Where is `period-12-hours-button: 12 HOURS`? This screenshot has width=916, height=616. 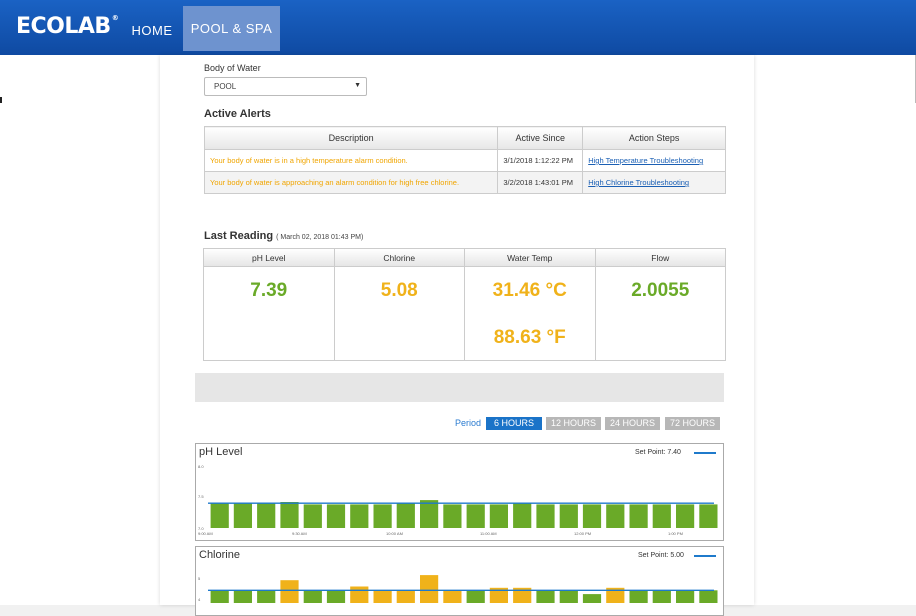 period-12-hours-button: 12 HOURS is located at coordinates (573, 423).